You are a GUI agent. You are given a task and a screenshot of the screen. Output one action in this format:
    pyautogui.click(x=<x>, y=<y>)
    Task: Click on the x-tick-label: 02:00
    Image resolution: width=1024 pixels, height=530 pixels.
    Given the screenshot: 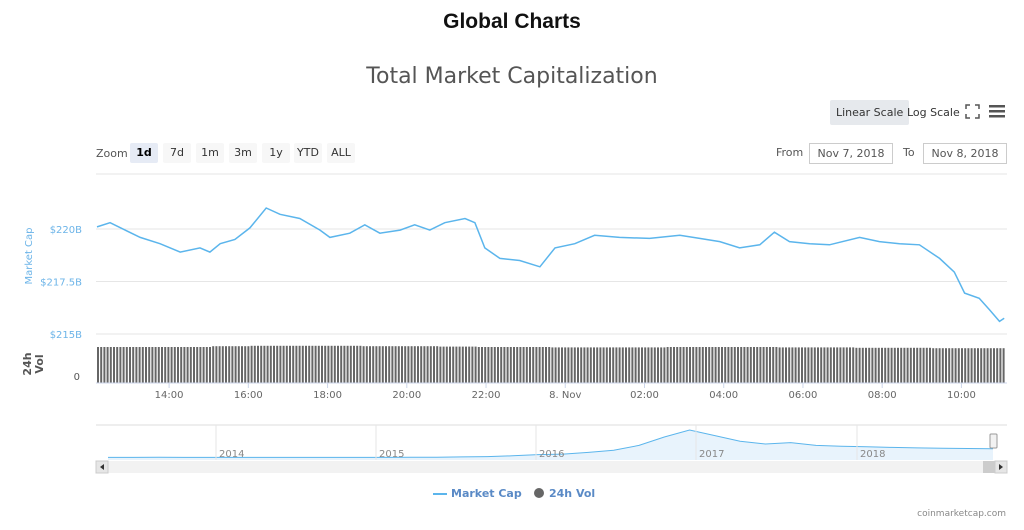 What is the action you would take?
    pyautogui.click(x=644, y=395)
    